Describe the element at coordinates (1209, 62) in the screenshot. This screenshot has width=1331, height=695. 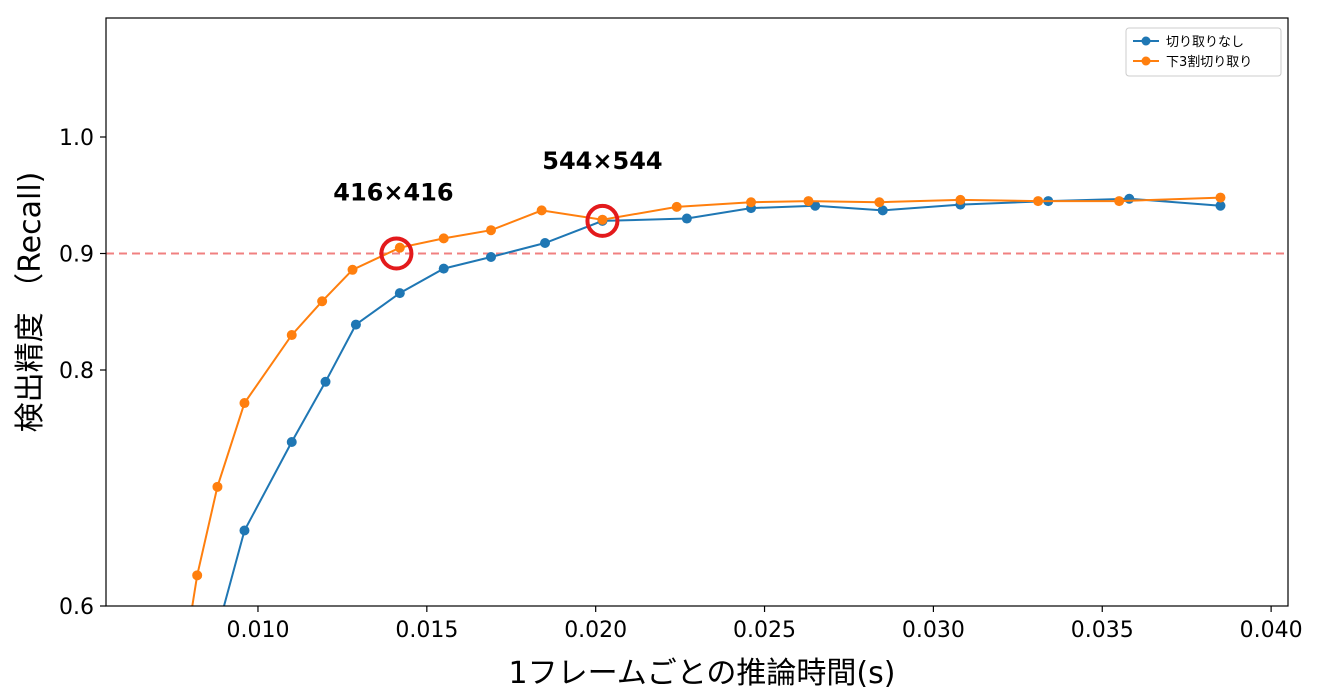
I see `legend-label: 下3割切り取り` at that location.